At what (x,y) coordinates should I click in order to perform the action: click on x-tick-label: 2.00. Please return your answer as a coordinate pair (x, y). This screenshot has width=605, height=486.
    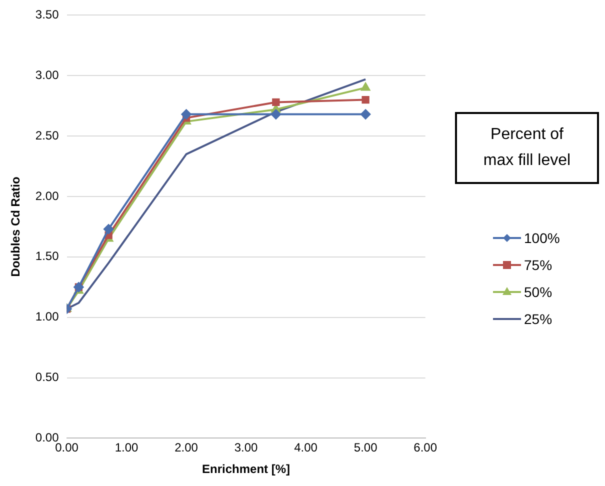
    Looking at the image, I should click on (186, 447).